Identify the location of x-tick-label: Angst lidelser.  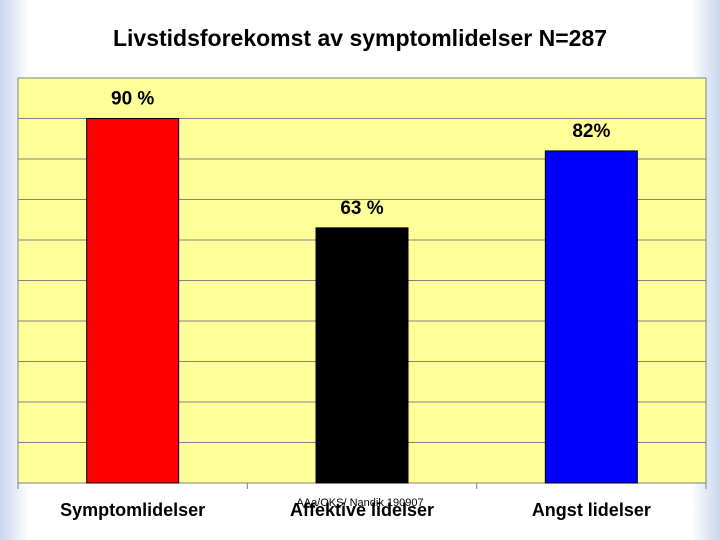
(591, 510).